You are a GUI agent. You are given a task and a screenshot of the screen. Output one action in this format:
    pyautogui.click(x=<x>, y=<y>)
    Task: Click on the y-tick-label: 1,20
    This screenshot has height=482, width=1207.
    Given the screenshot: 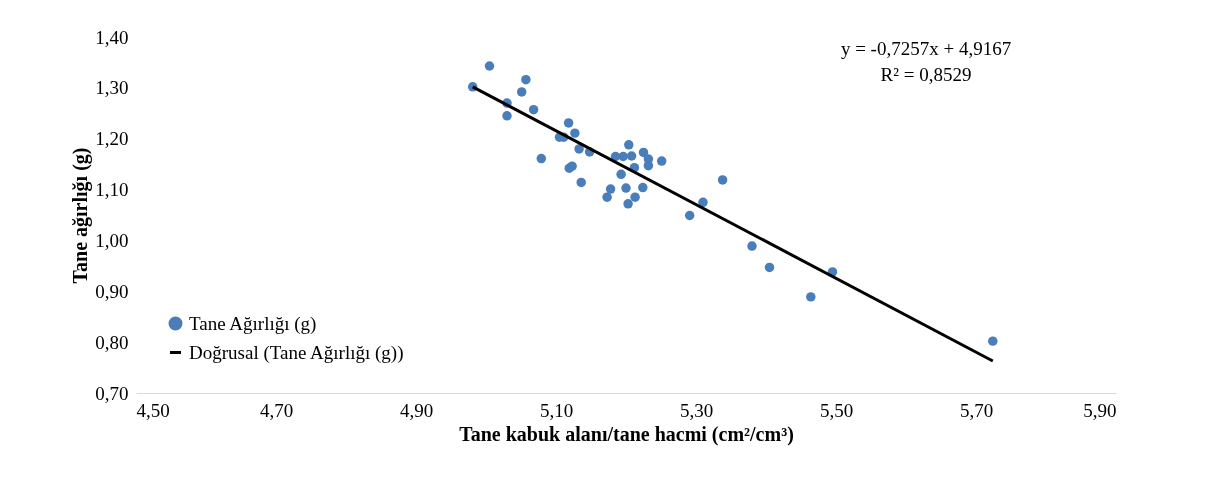 What is the action you would take?
    pyautogui.click(x=112, y=139)
    